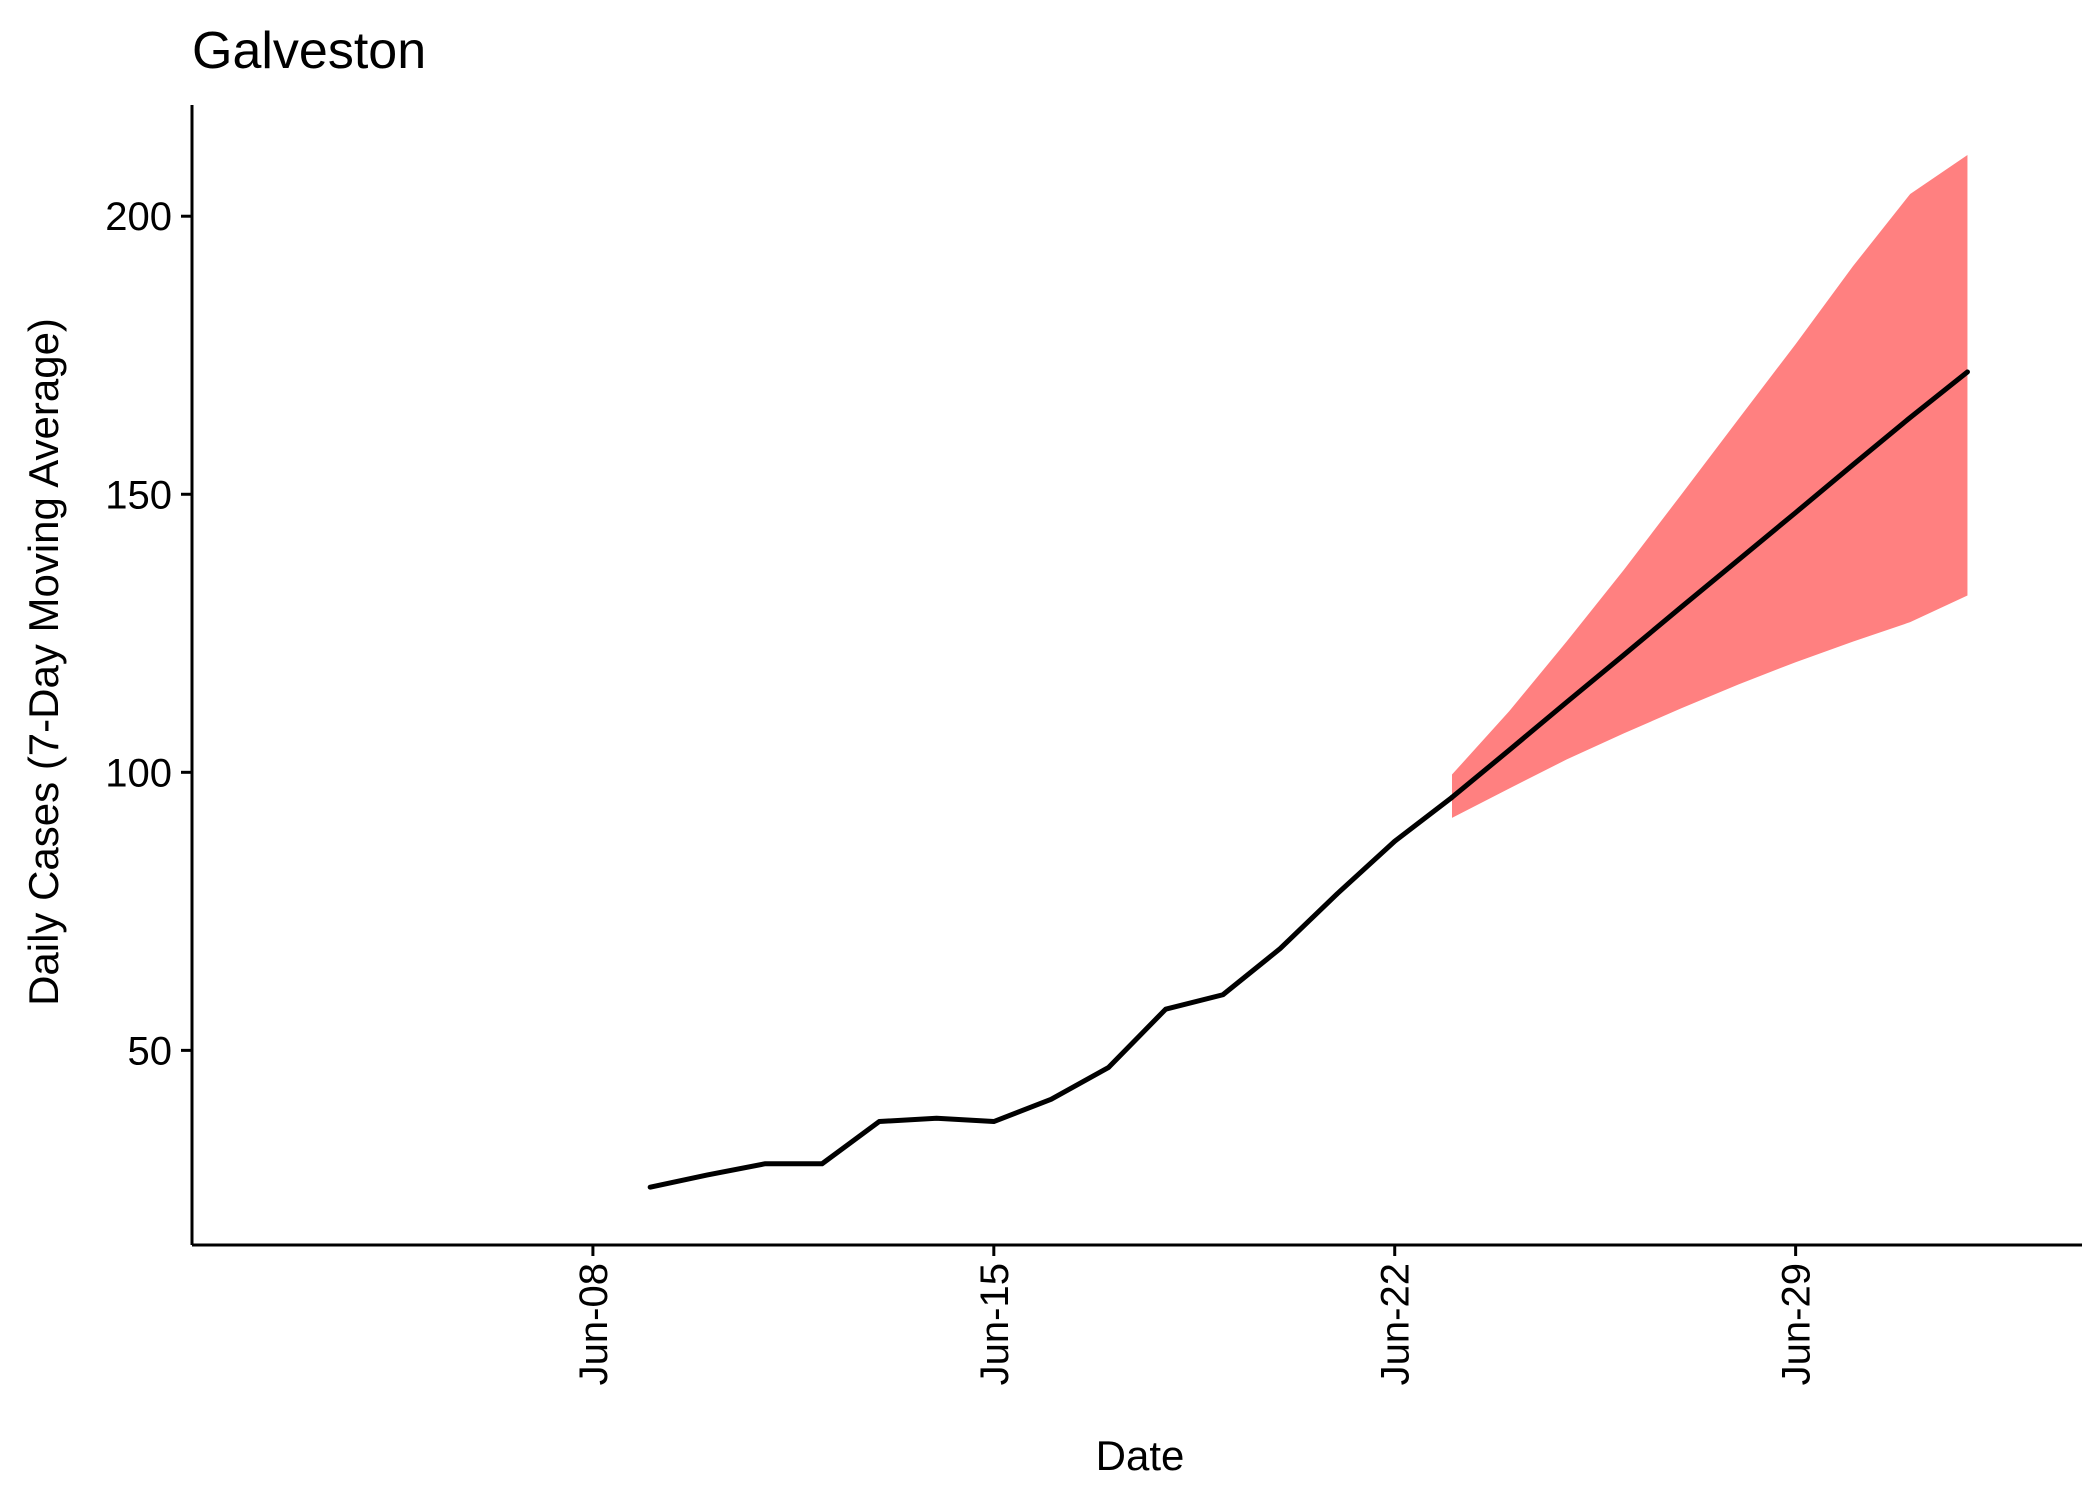 This screenshot has width=2100, height=1499. What do you see at coordinates (138, 773) in the screenshot?
I see `y-tick-label: 100` at bounding box center [138, 773].